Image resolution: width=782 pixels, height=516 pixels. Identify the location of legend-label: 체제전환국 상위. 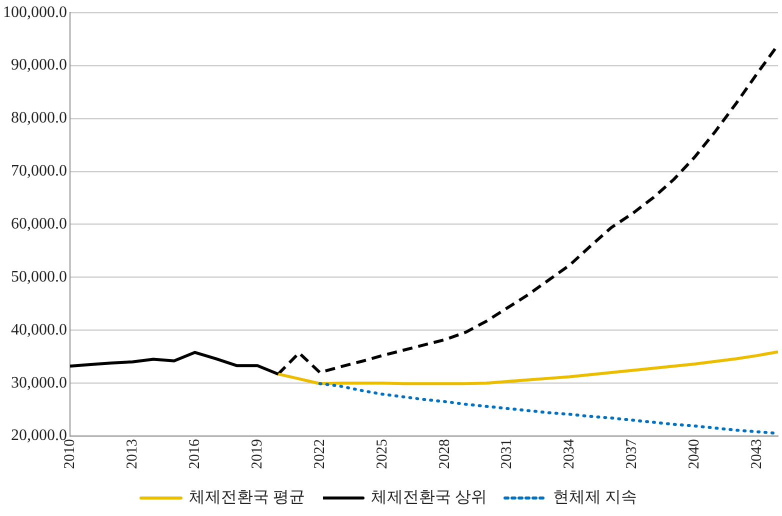
(429, 497).